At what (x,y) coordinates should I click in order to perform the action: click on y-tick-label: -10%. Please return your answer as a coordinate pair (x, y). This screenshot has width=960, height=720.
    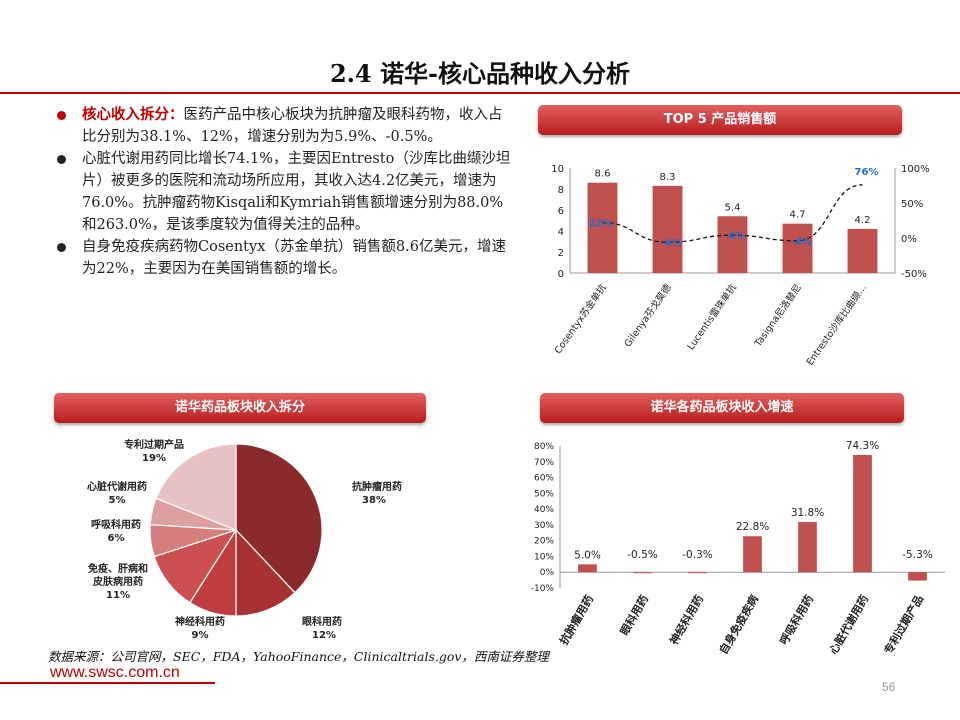
    Looking at the image, I should click on (543, 589).